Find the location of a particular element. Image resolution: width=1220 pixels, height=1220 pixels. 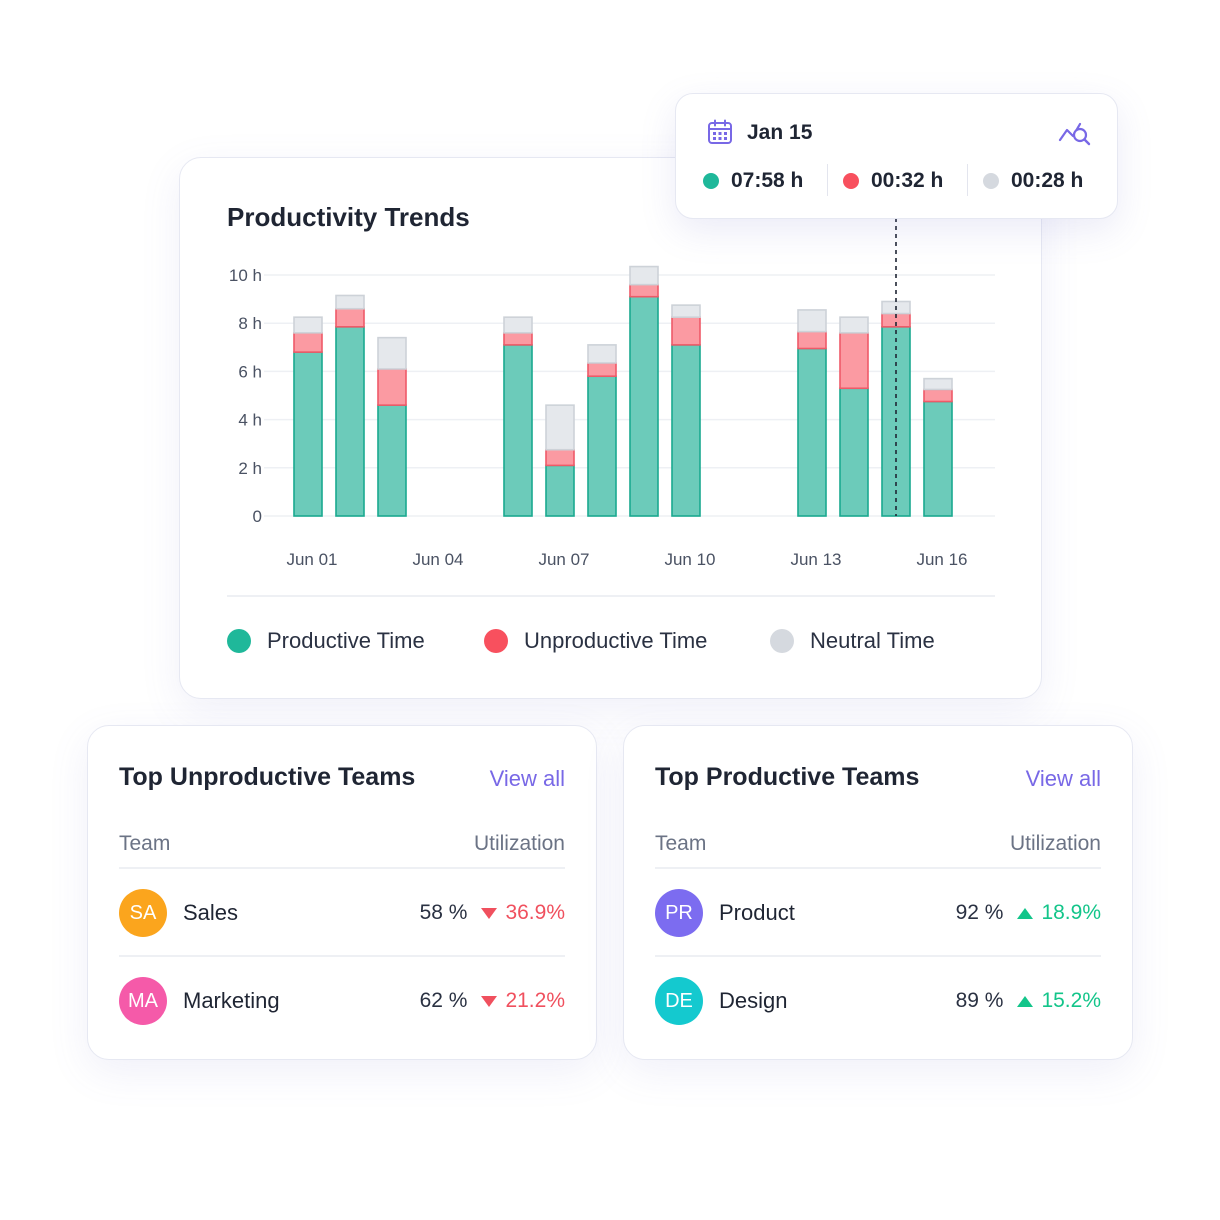

unproductive-dot-icon is located at coordinates (851, 181).